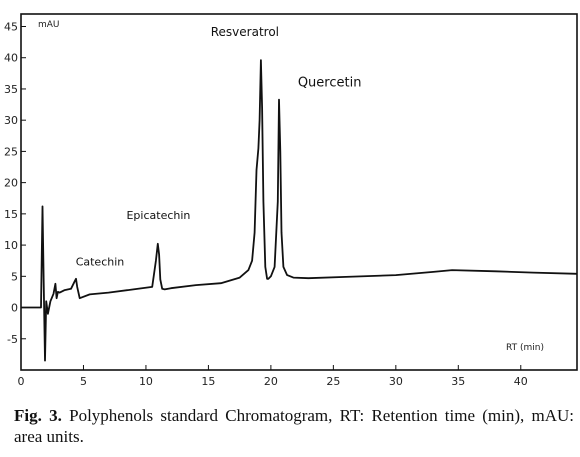 The width and height of the screenshot is (580, 457). I want to click on y-tick-label: 35, so click(11, 89).